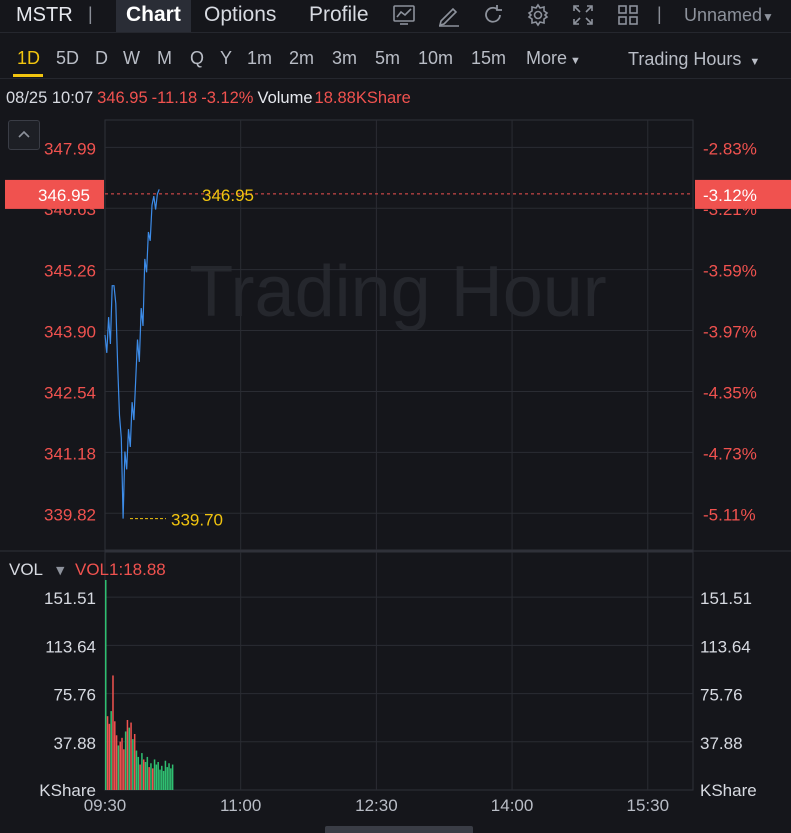  I want to click on high-price-label: 346.95, so click(228, 195).